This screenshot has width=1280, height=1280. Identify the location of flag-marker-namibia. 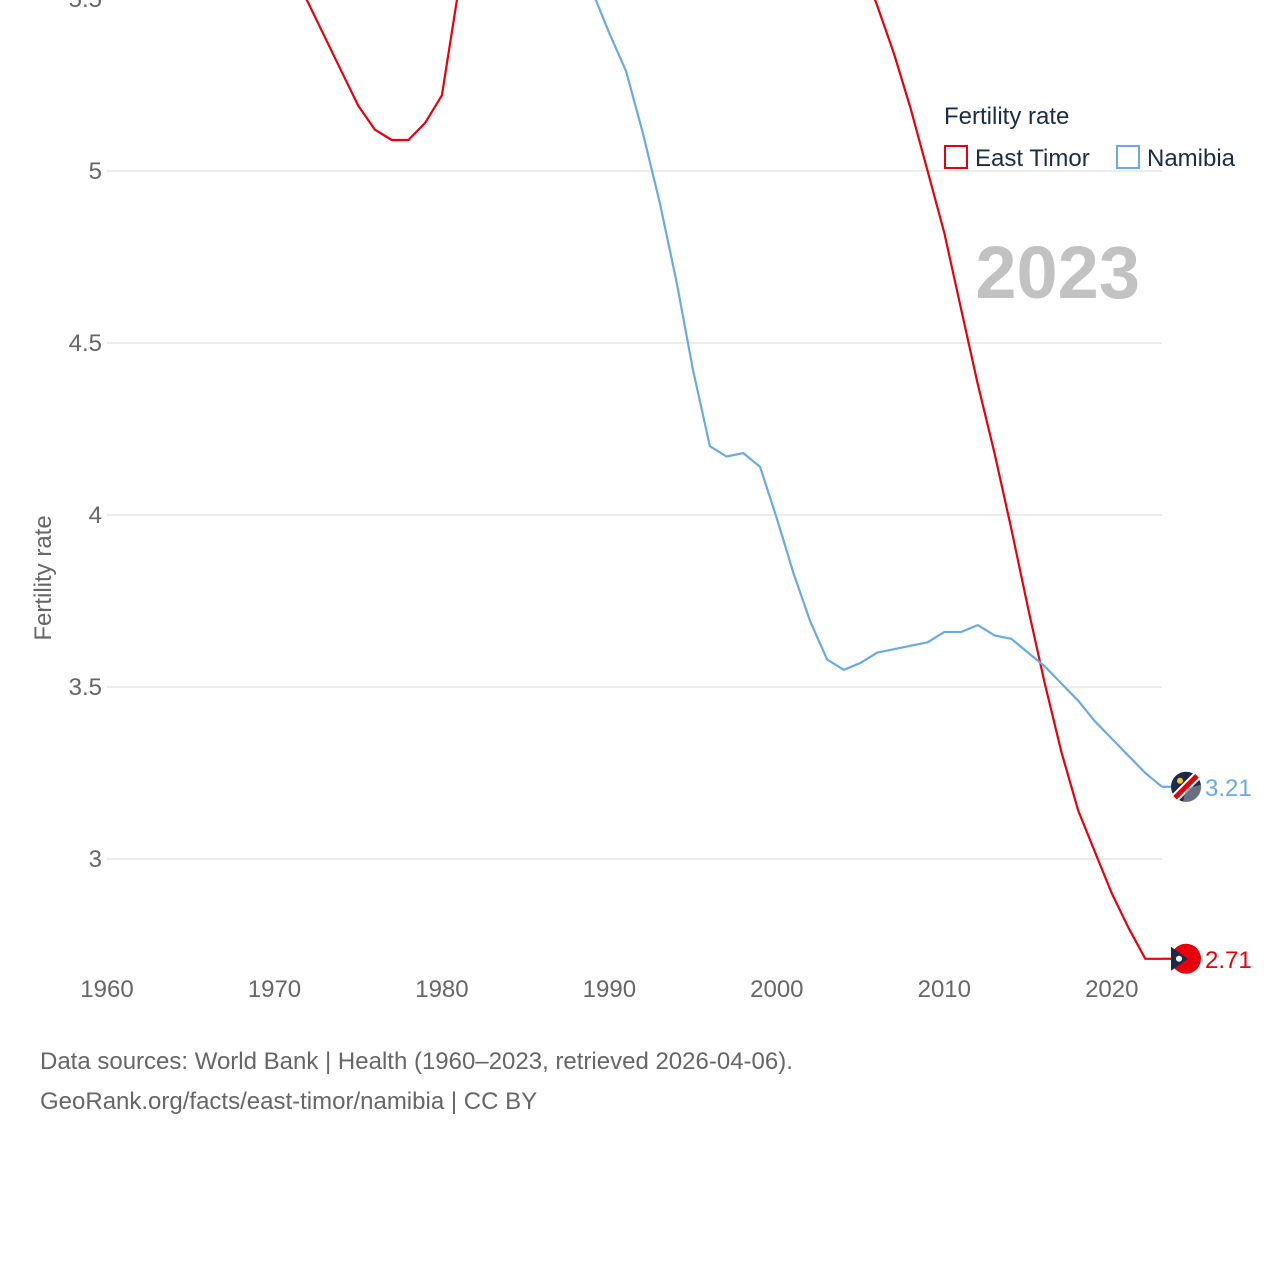
(1186, 787).